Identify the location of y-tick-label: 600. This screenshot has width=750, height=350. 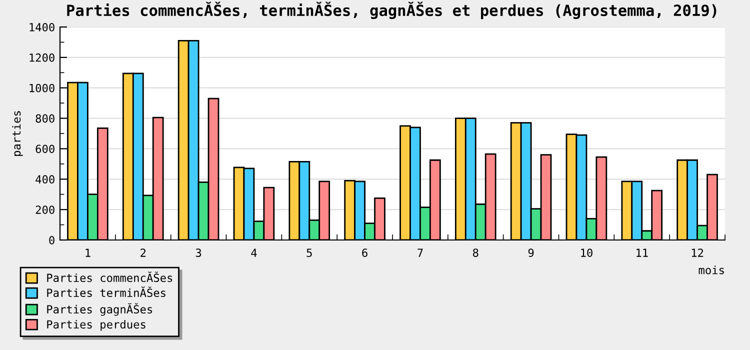
(45, 149).